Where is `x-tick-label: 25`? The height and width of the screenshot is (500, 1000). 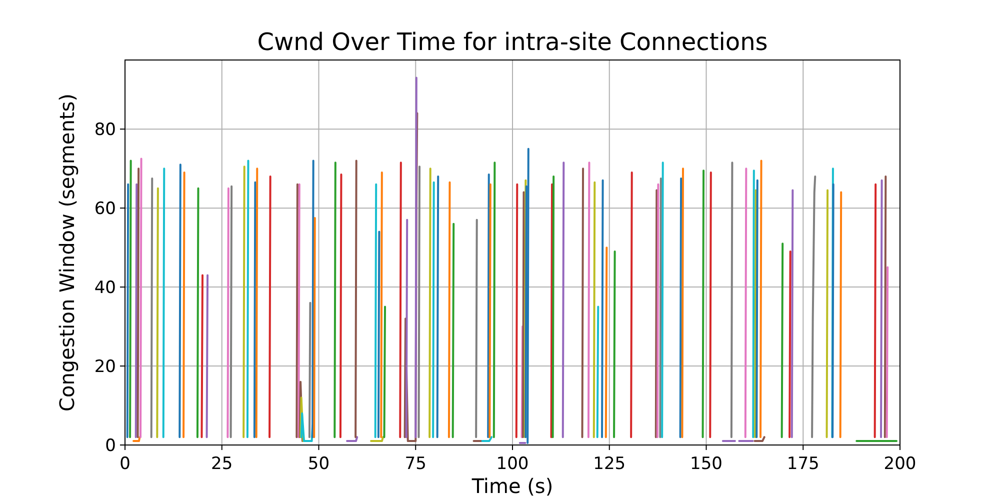
x-tick-label: 25 is located at coordinates (222, 464).